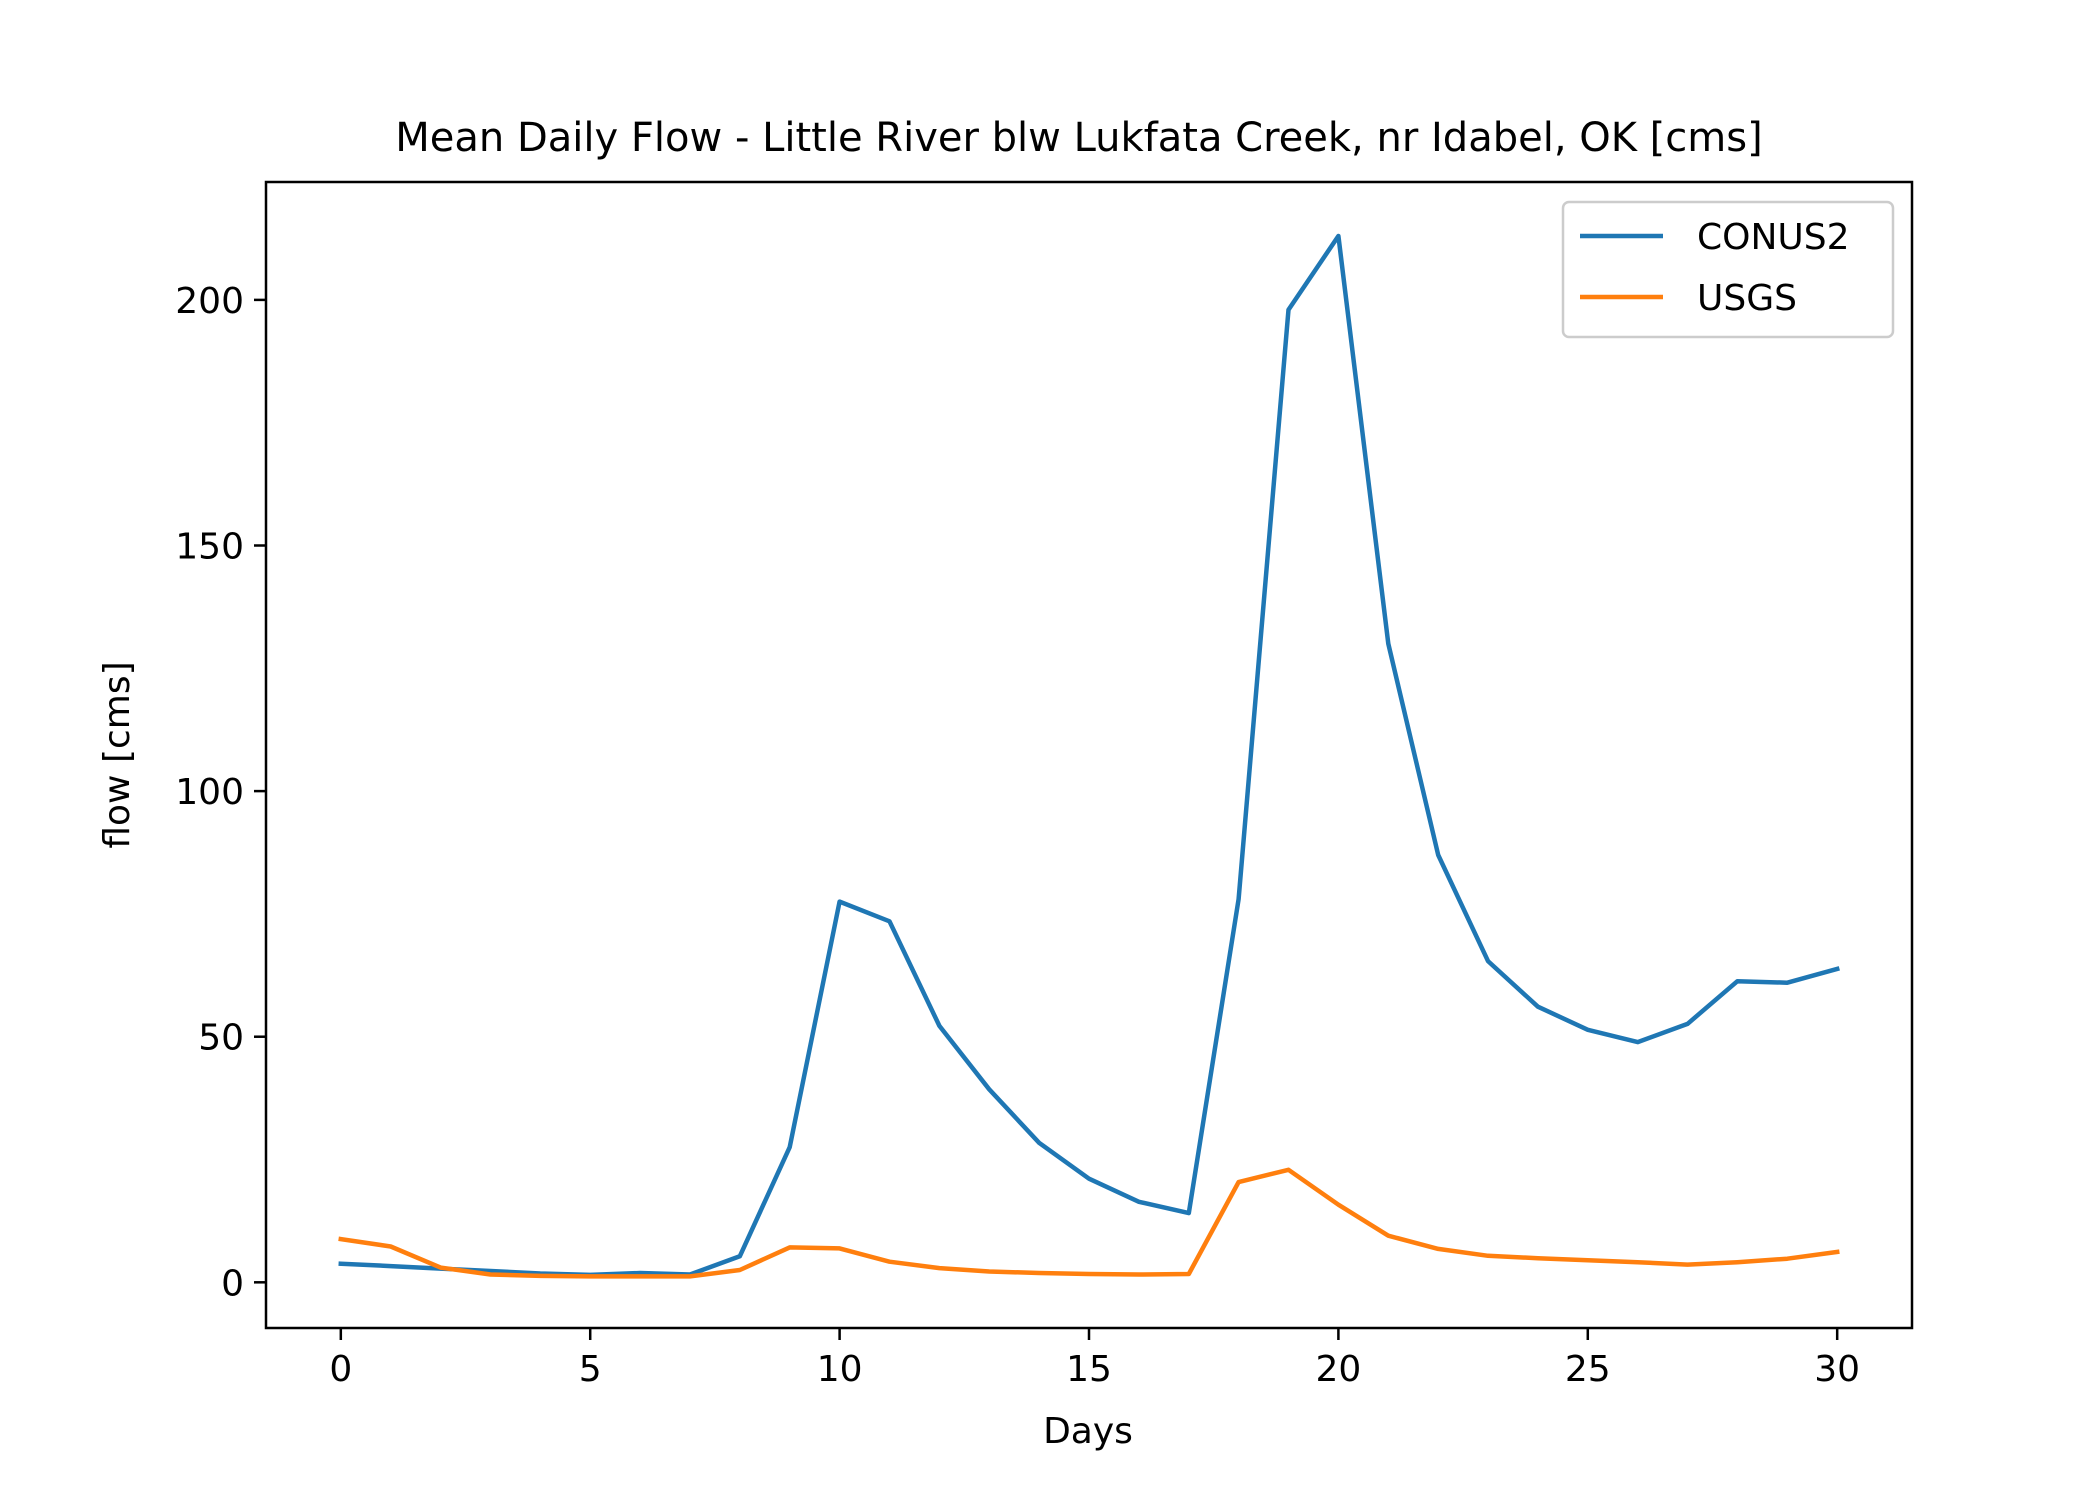 The image size is (2100, 1500). What do you see at coordinates (232, 1283) in the screenshot?
I see `y-tick-label: 0` at bounding box center [232, 1283].